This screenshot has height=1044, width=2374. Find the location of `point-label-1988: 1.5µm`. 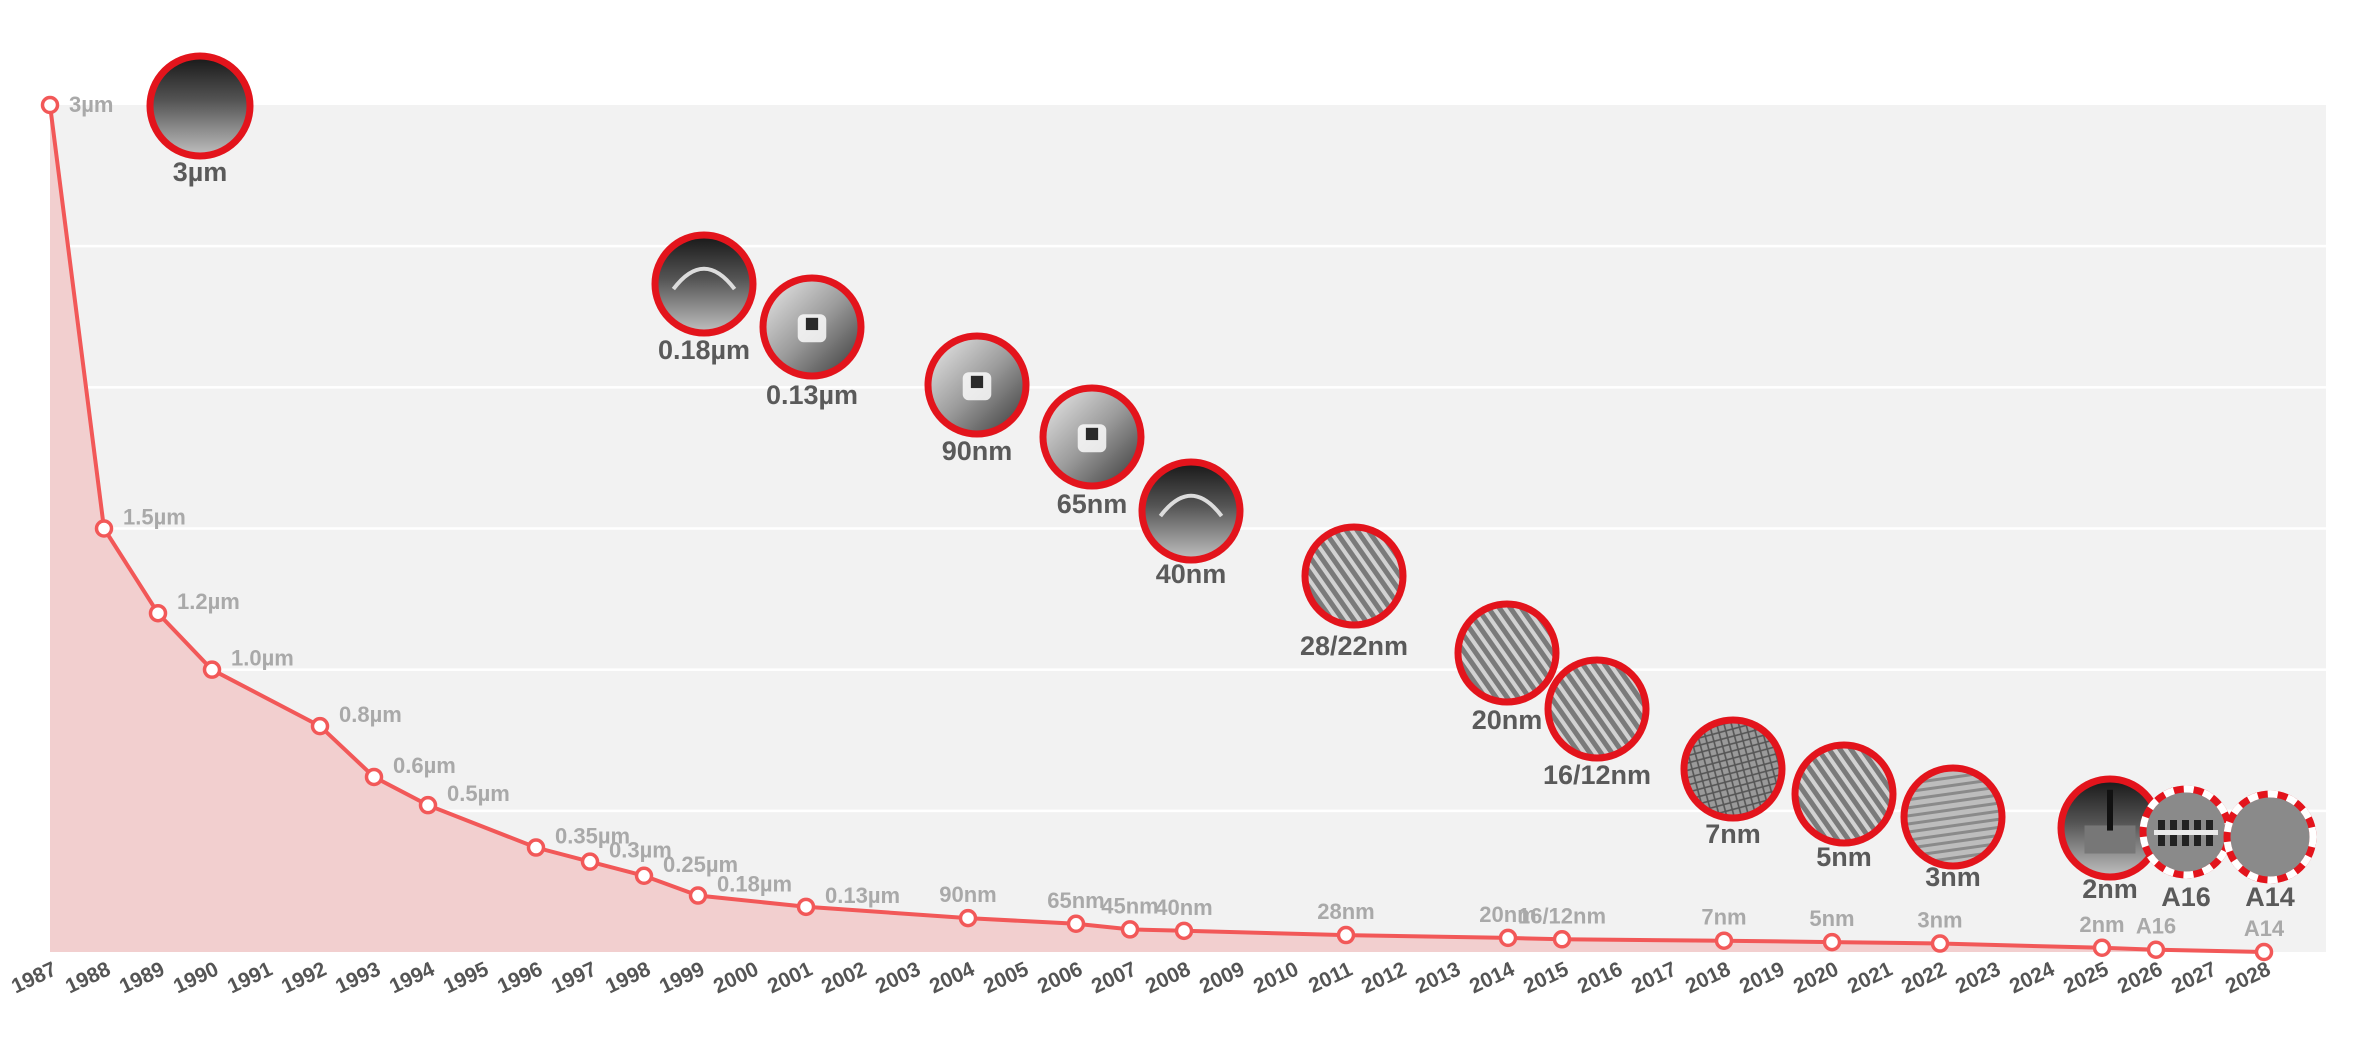

point-label-1988: 1.5µm is located at coordinates (154, 517).